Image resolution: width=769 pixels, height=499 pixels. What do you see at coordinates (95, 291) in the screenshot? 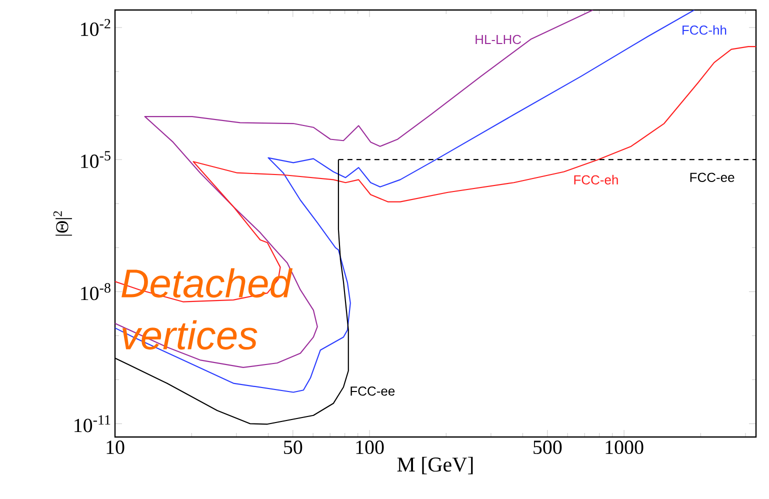
I see `y-tick-label: 10$^{-8}$` at bounding box center [95, 291].